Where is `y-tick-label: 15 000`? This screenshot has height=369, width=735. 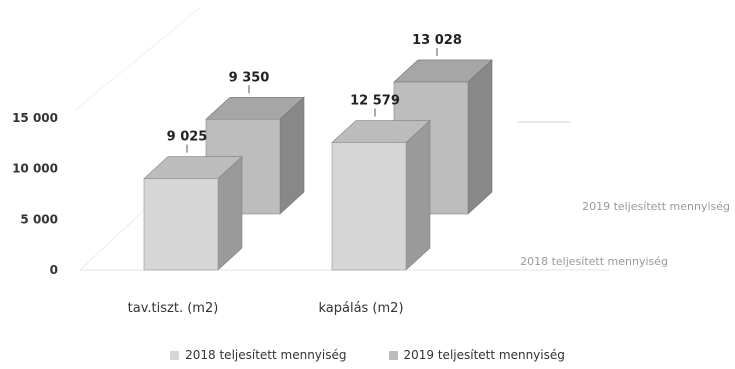
y-tick-label: 15 000 is located at coordinates (35, 118).